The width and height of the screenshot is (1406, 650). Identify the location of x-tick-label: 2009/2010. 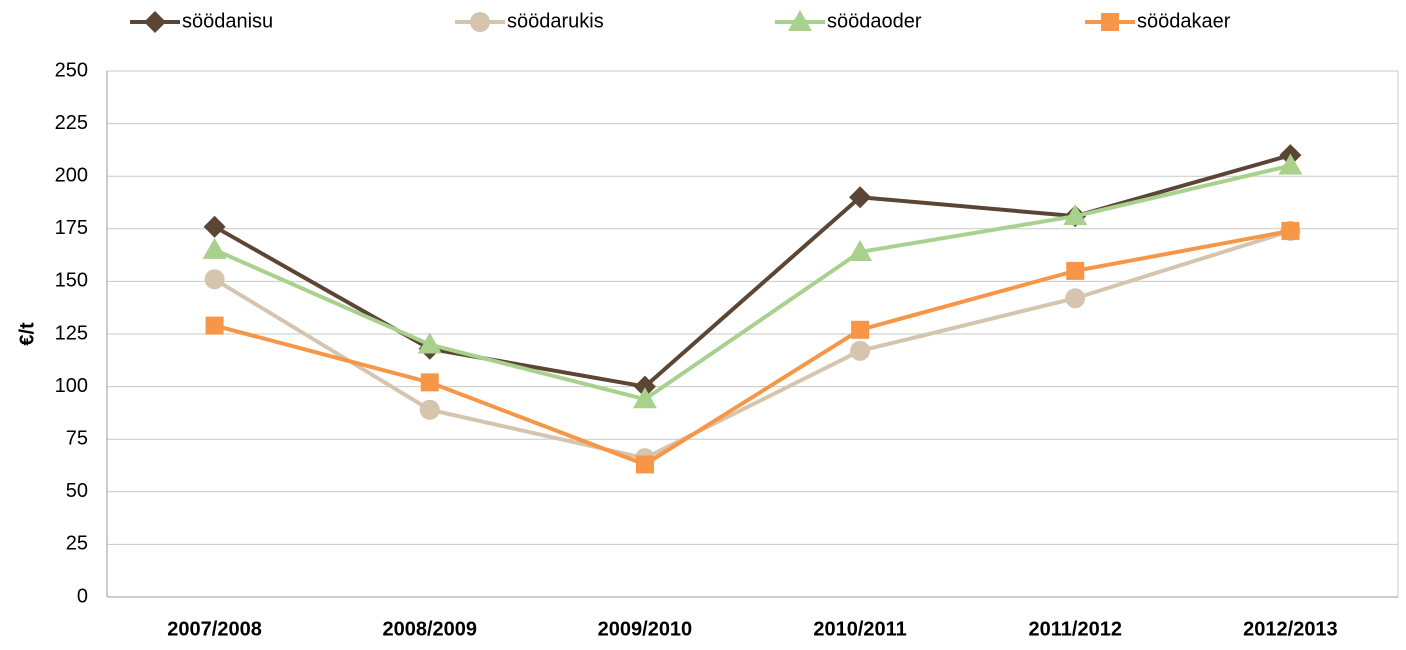
(645, 629).